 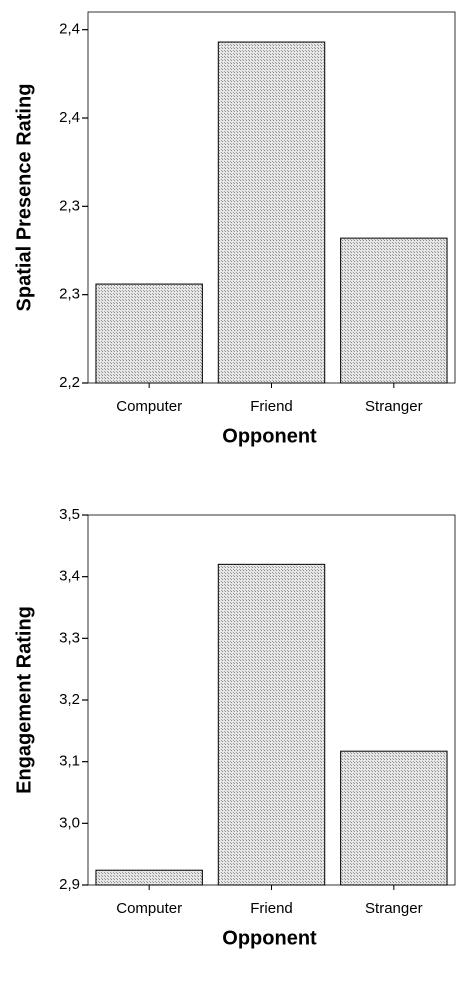 I want to click on y-axis-title: Engagement Rating, so click(x=24, y=700).